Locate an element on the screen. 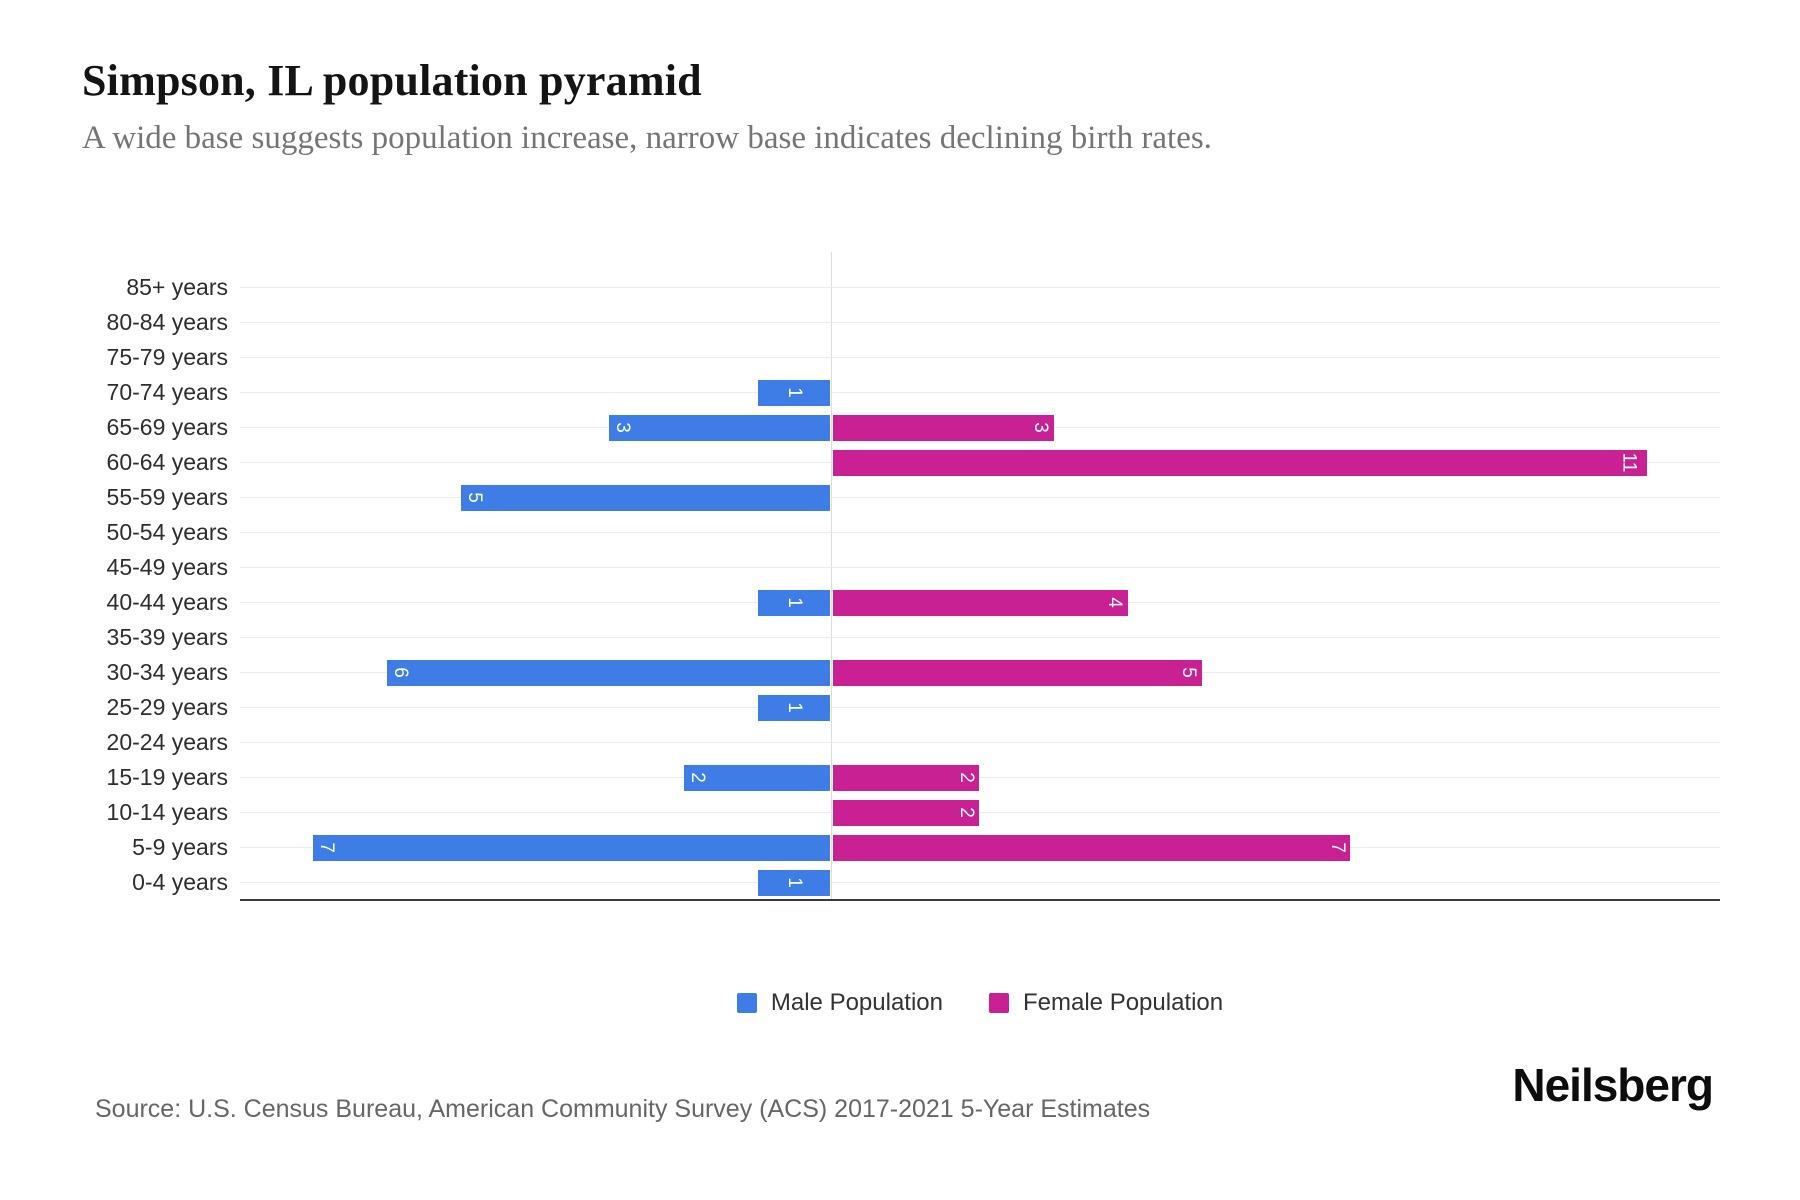 The height and width of the screenshot is (1200, 1800). chart-title: Simpson, IL population pyramid is located at coordinates (392, 80).